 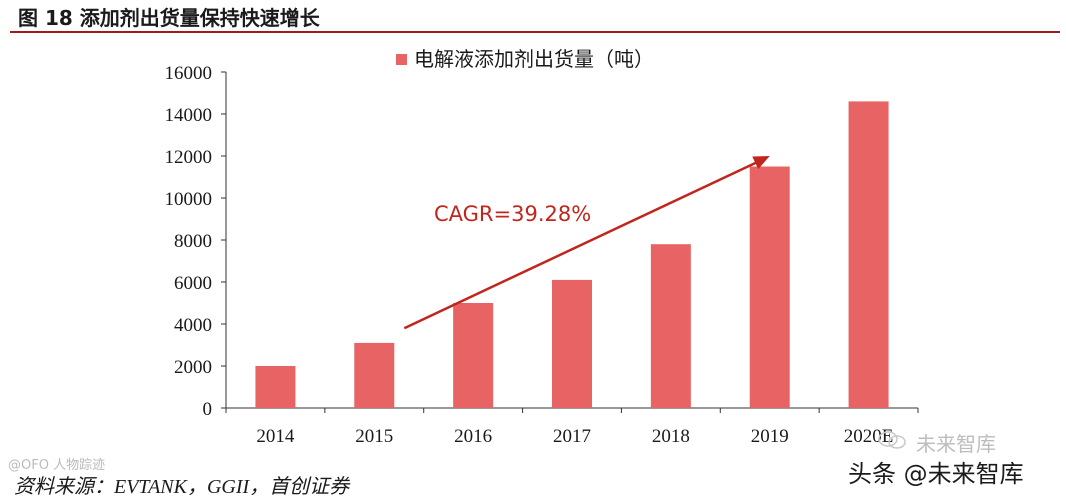 What do you see at coordinates (535, 32) in the screenshot?
I see `title-rule` at bounding box center [535, 32].